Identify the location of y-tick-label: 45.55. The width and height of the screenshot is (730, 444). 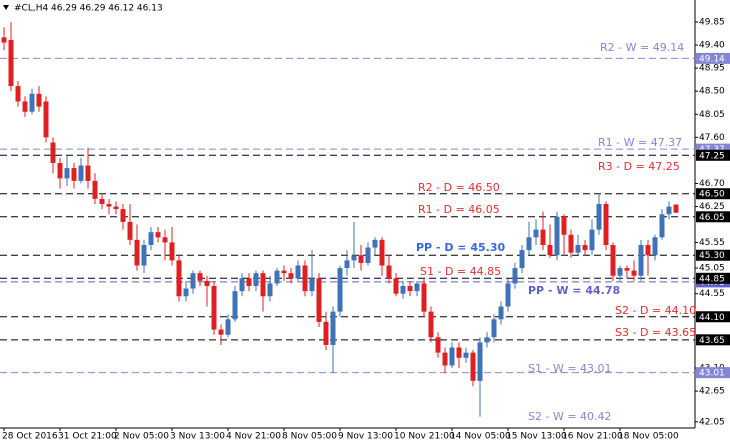
(712, 243).